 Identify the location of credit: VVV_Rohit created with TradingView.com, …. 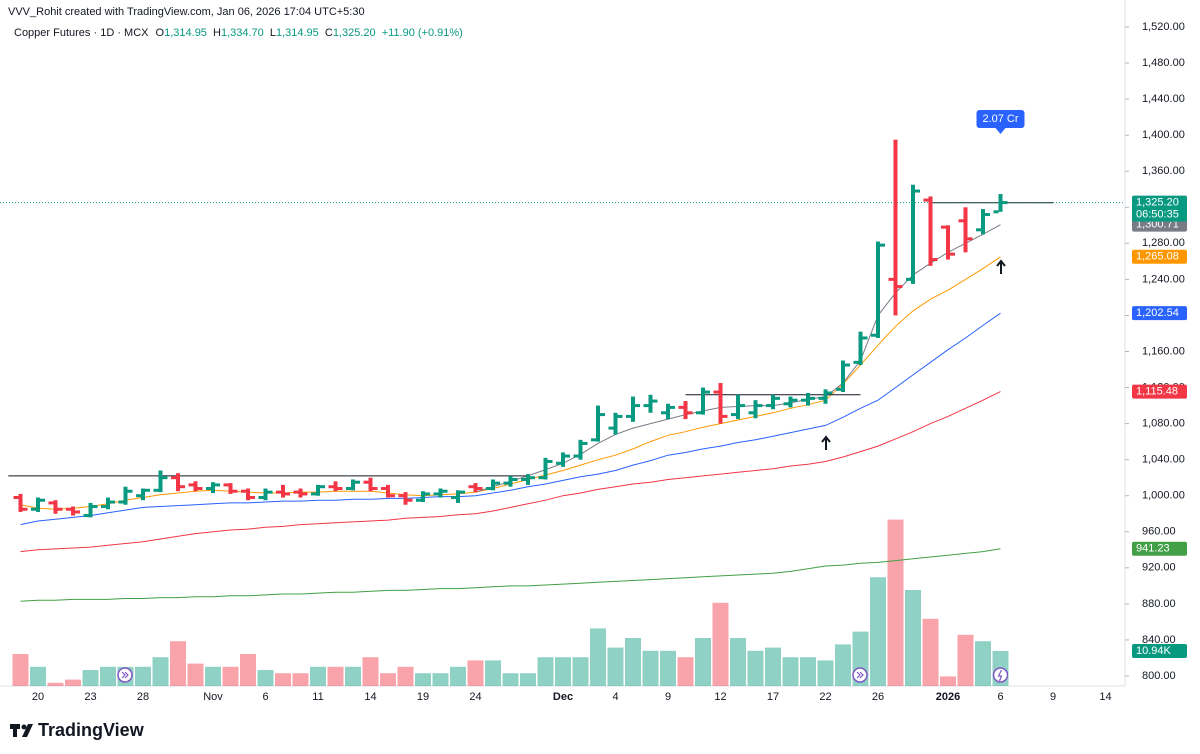
(186, 12).